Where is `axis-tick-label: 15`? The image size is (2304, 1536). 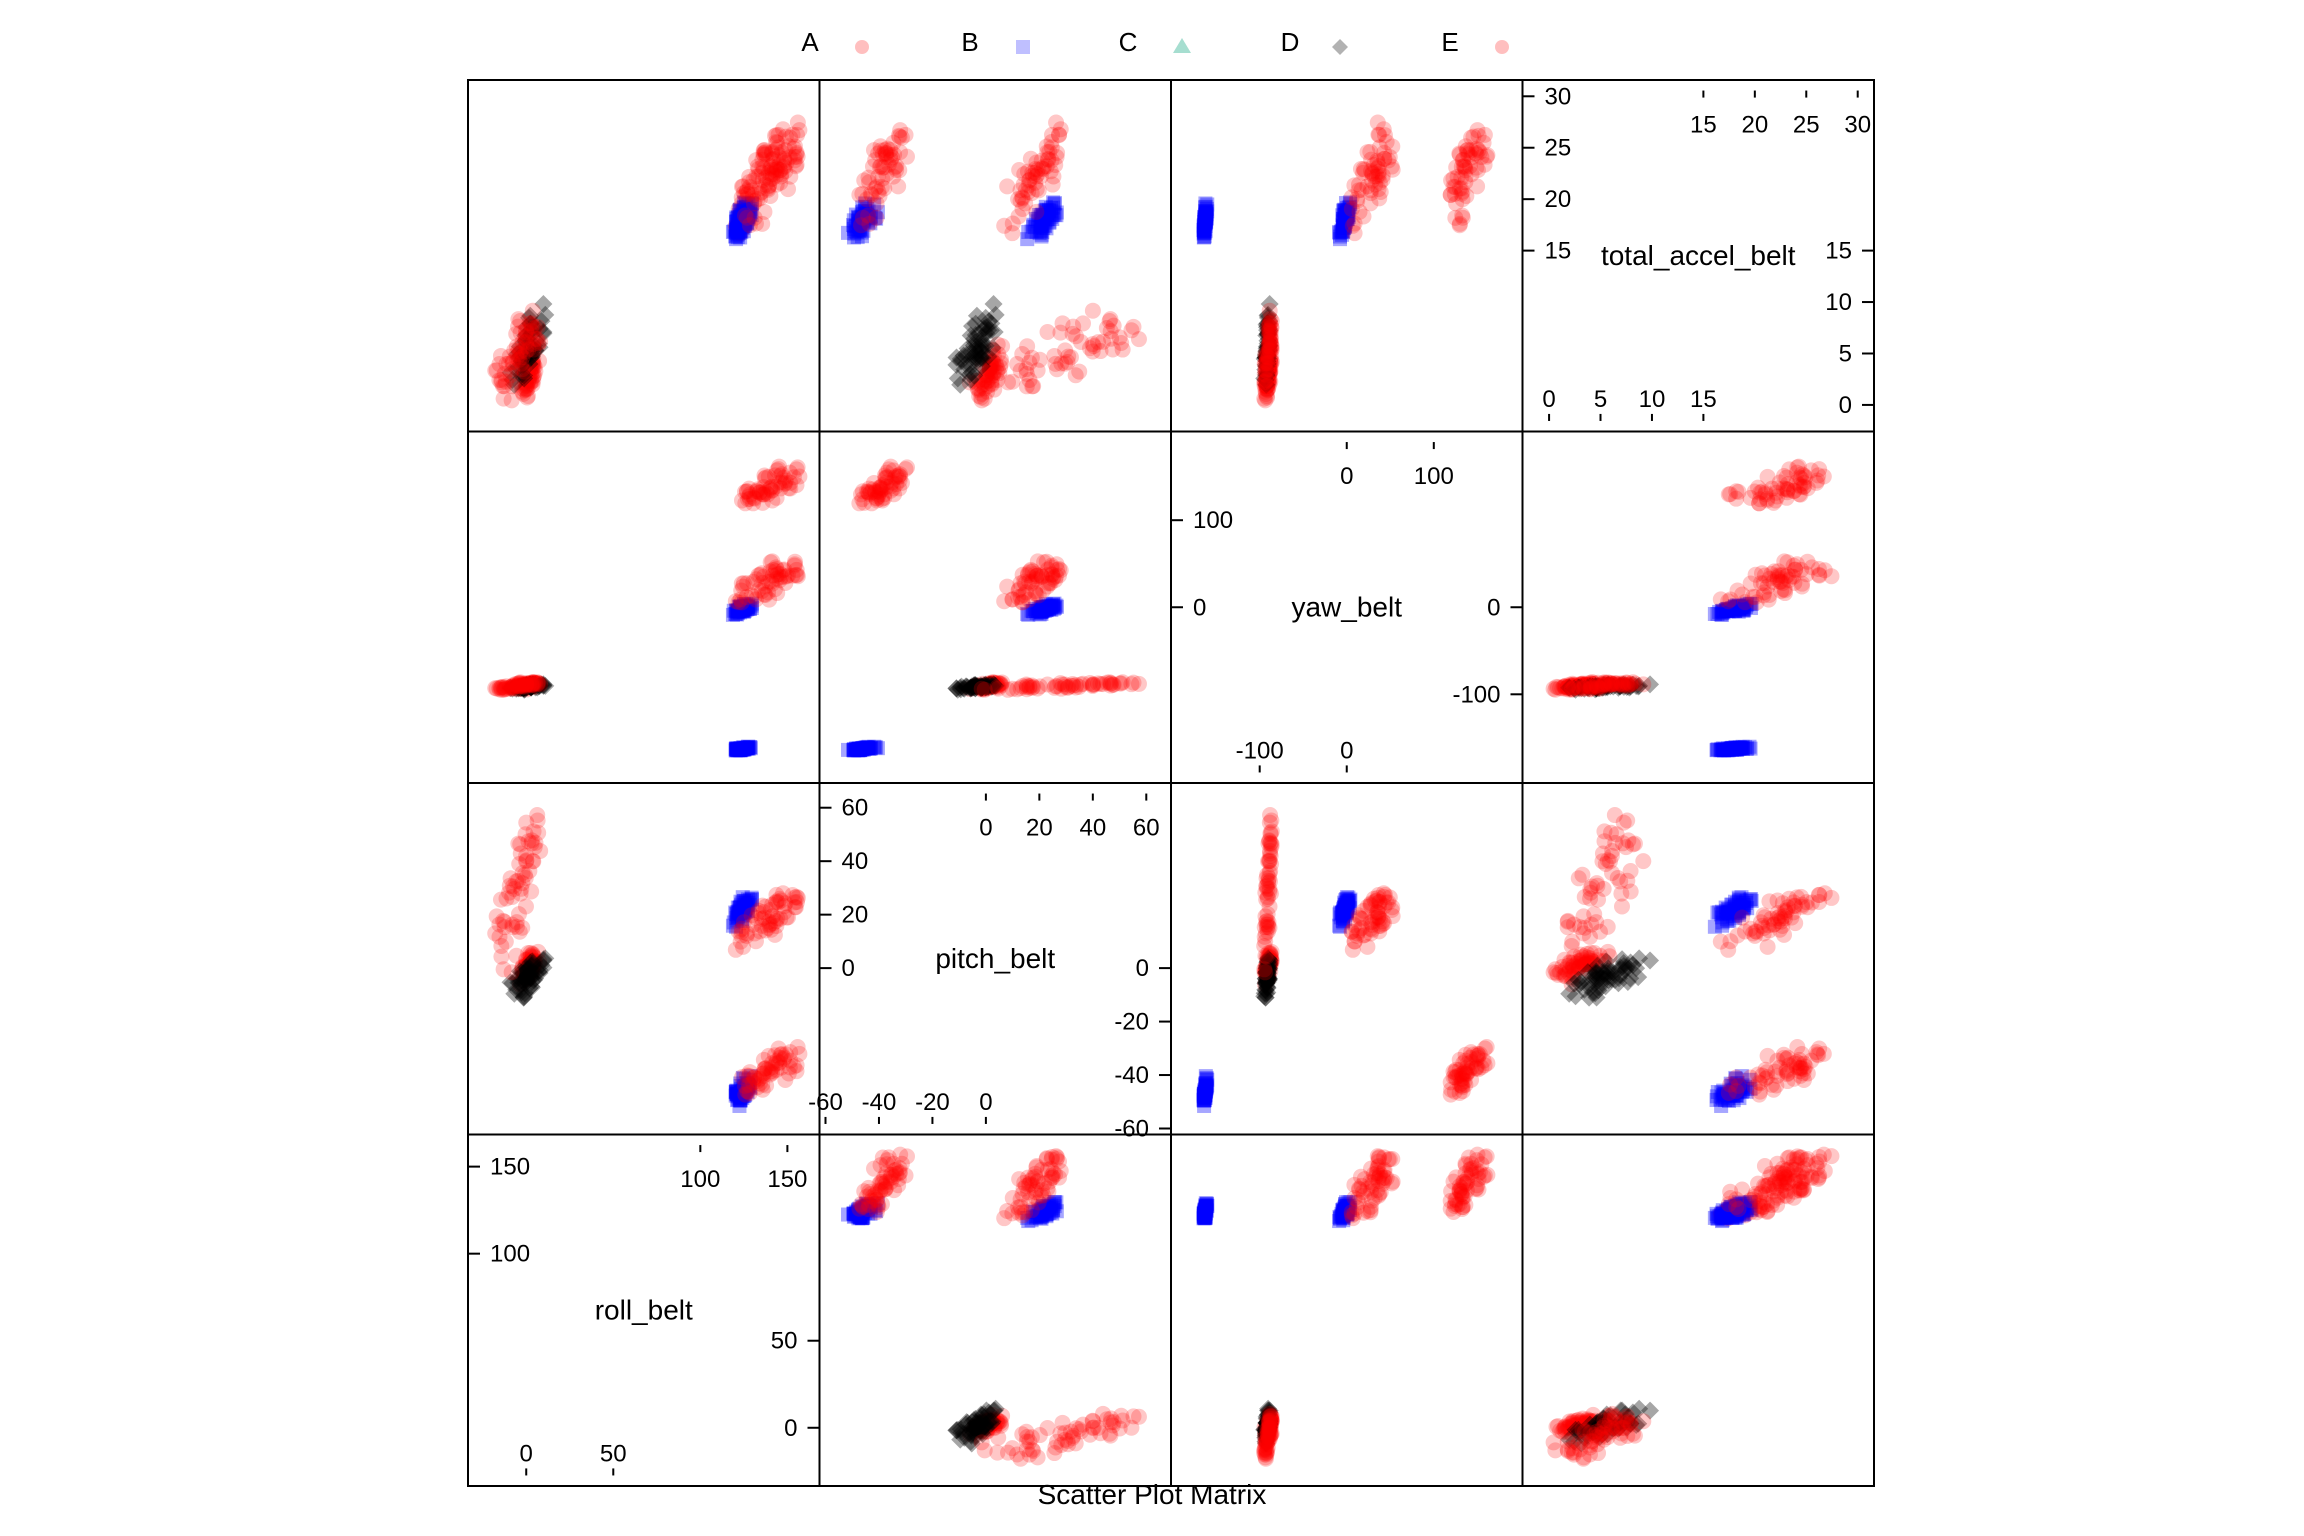
axis-tick-label: 15 is located at coordinates (1558, 251).